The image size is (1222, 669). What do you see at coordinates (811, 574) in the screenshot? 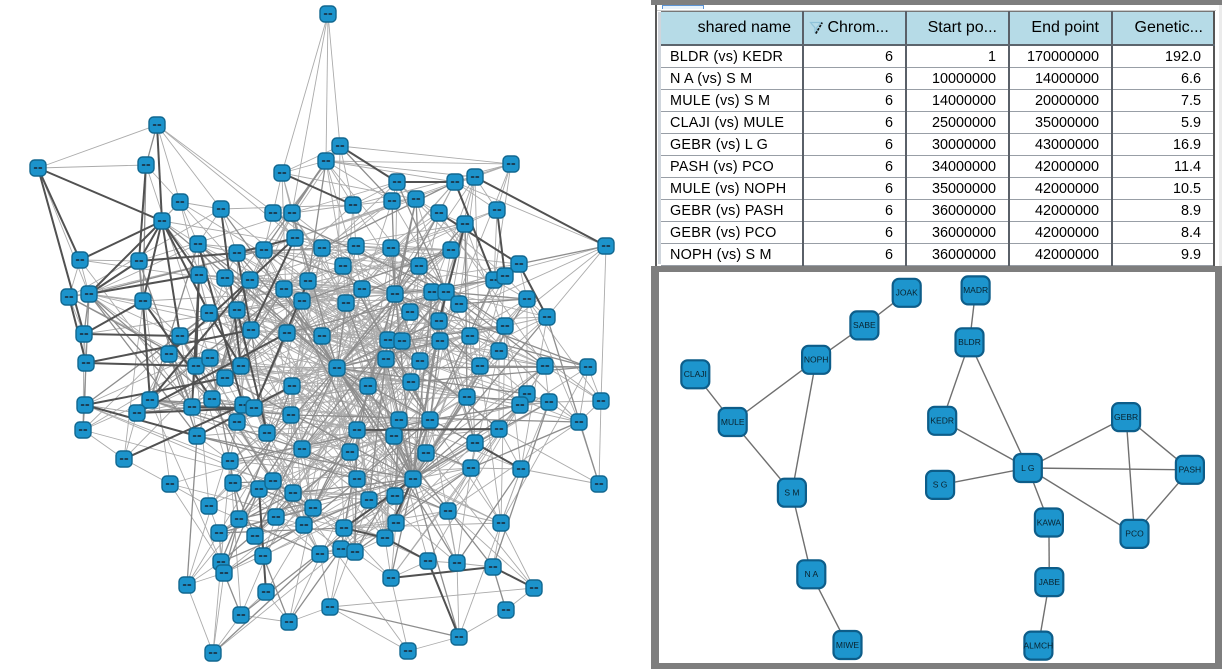
I see `svg-text: N A` at bounding box center [811, 574].